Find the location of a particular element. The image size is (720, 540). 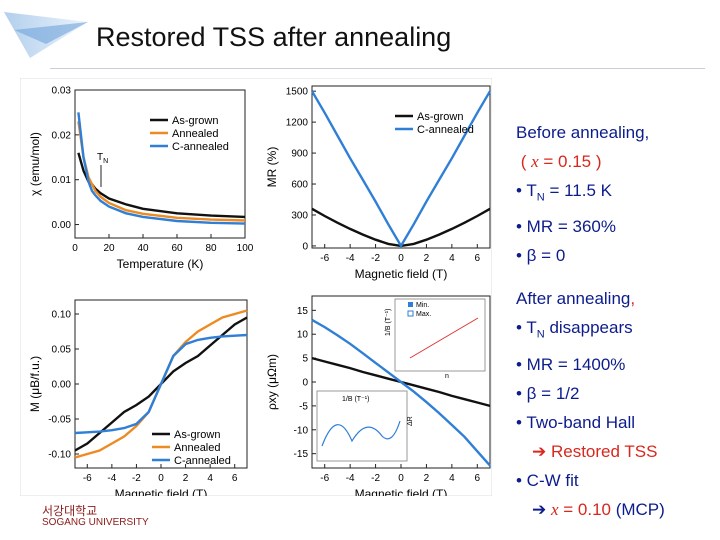

header-art is located at coordinates (46, 35).